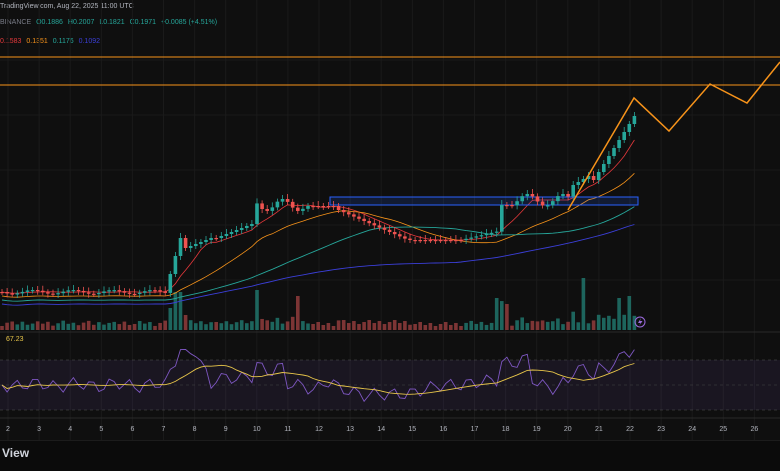  What do you see at coordinates (692, 429) in the screenshot?
I see `x-tick-label: 24` at bounding box center [692, 429].